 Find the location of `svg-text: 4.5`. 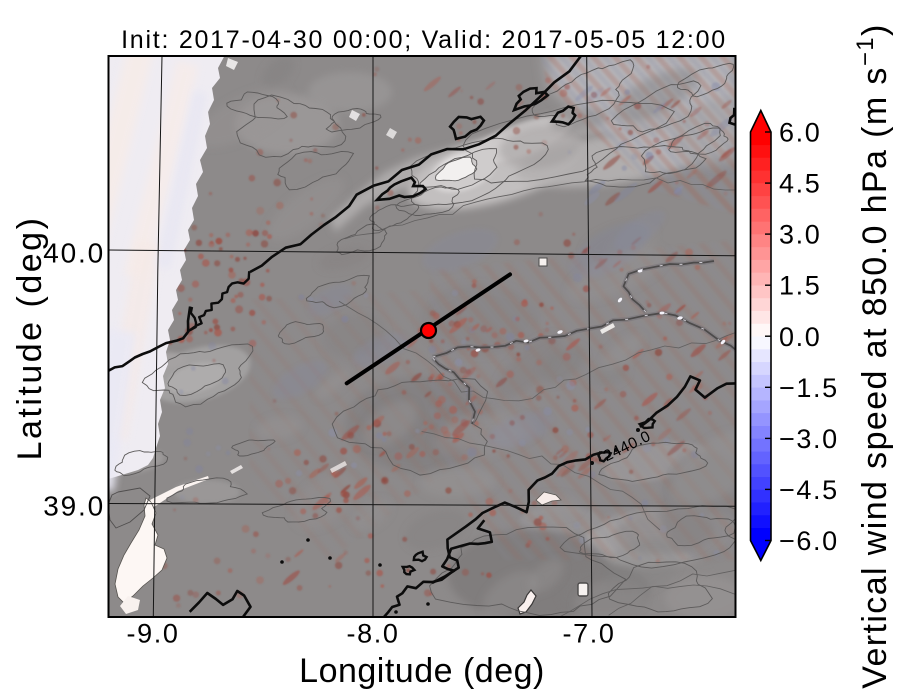

svg-text: 4.5 is located at coordinates (800, 184).